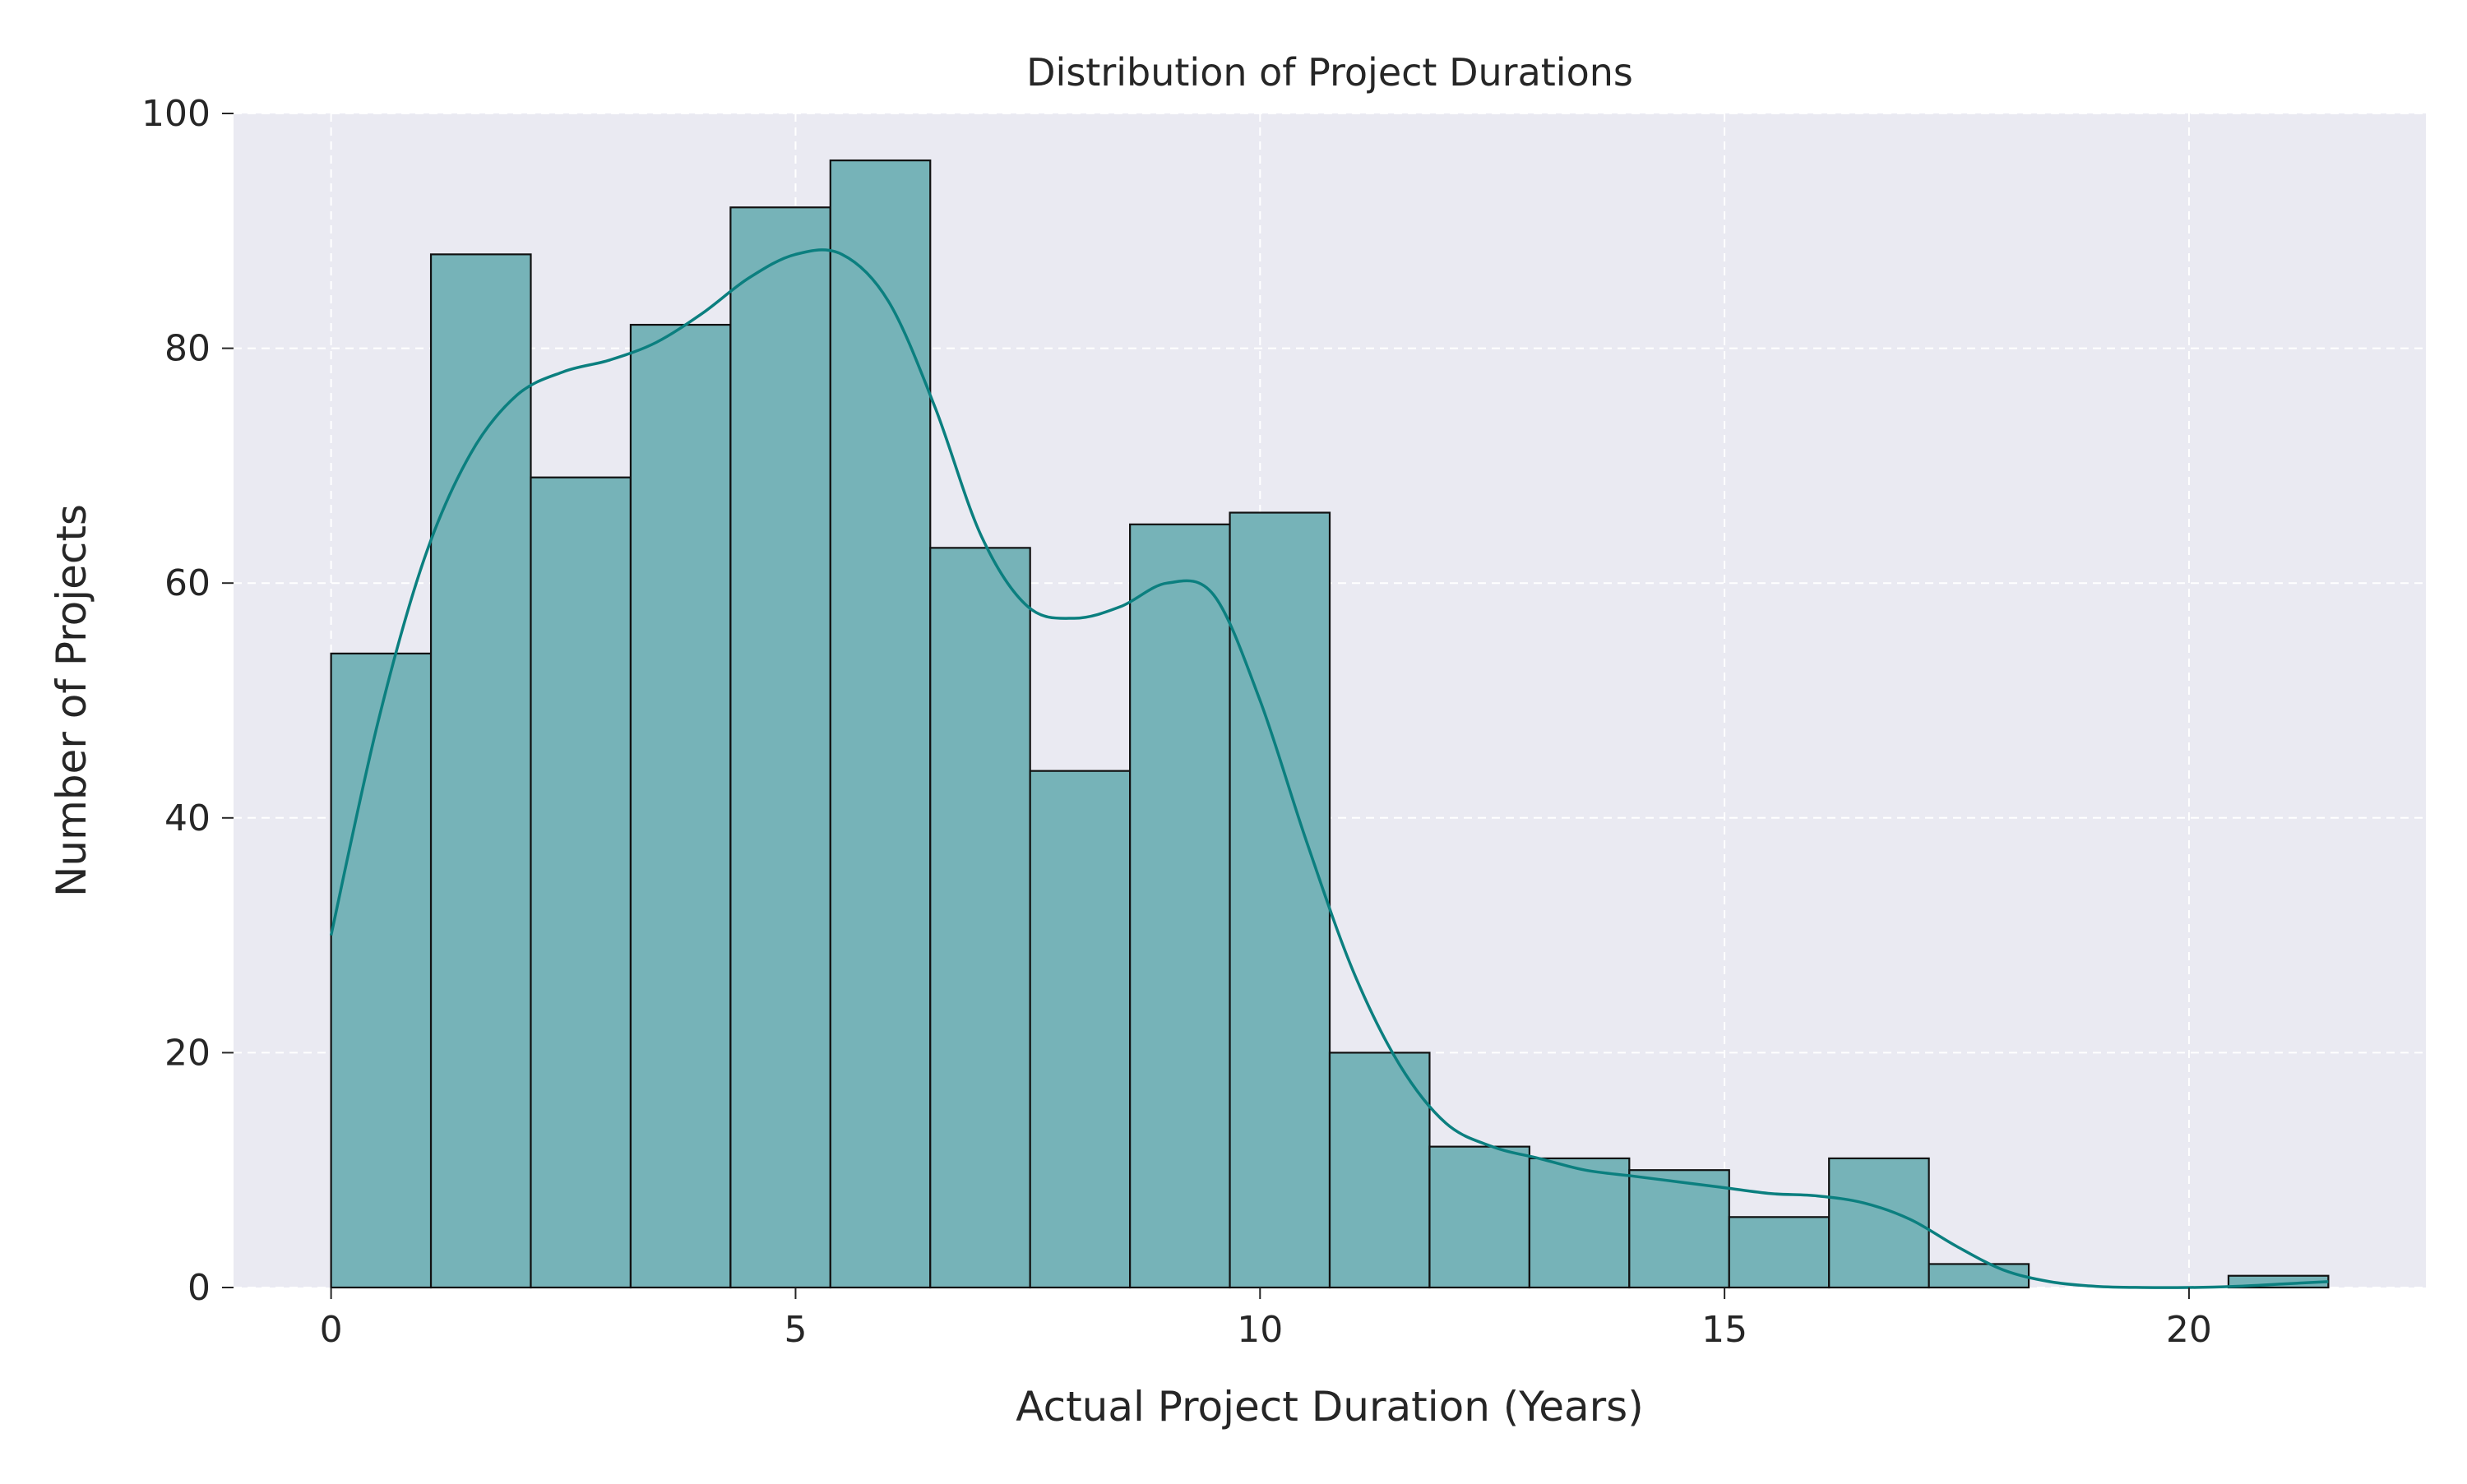  Describe the element at coordinates (331, 1330) in the screenshot. I see `x-tick-label: 0` at that location.